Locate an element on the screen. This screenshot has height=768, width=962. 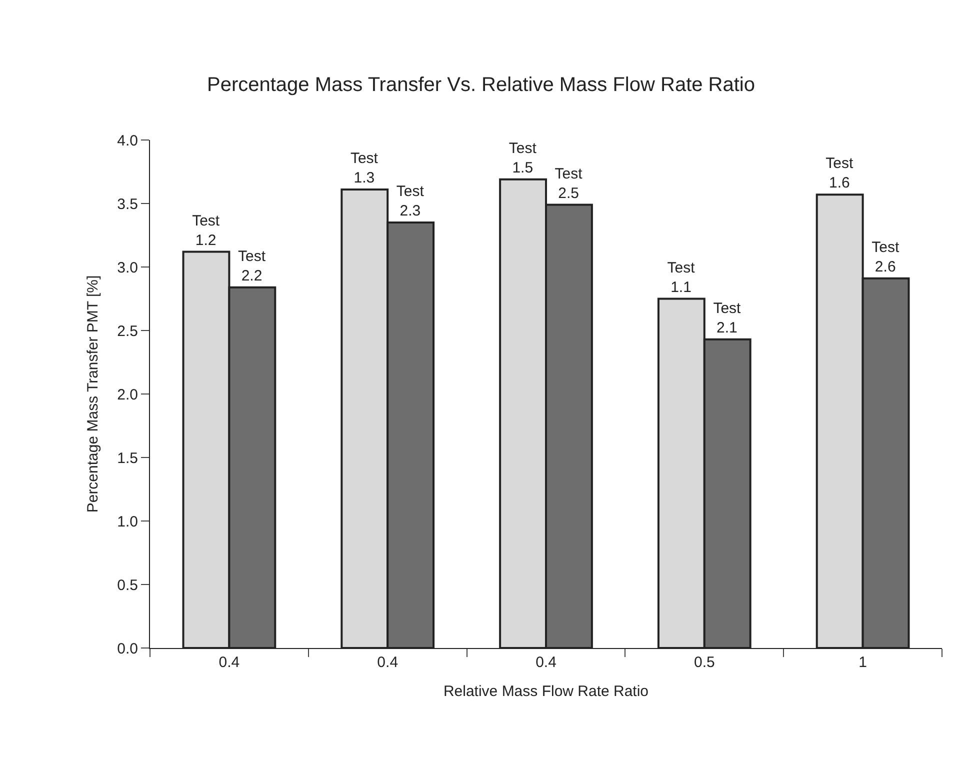
y-tick-label: 2.5 is located at coordinates (127, 331).